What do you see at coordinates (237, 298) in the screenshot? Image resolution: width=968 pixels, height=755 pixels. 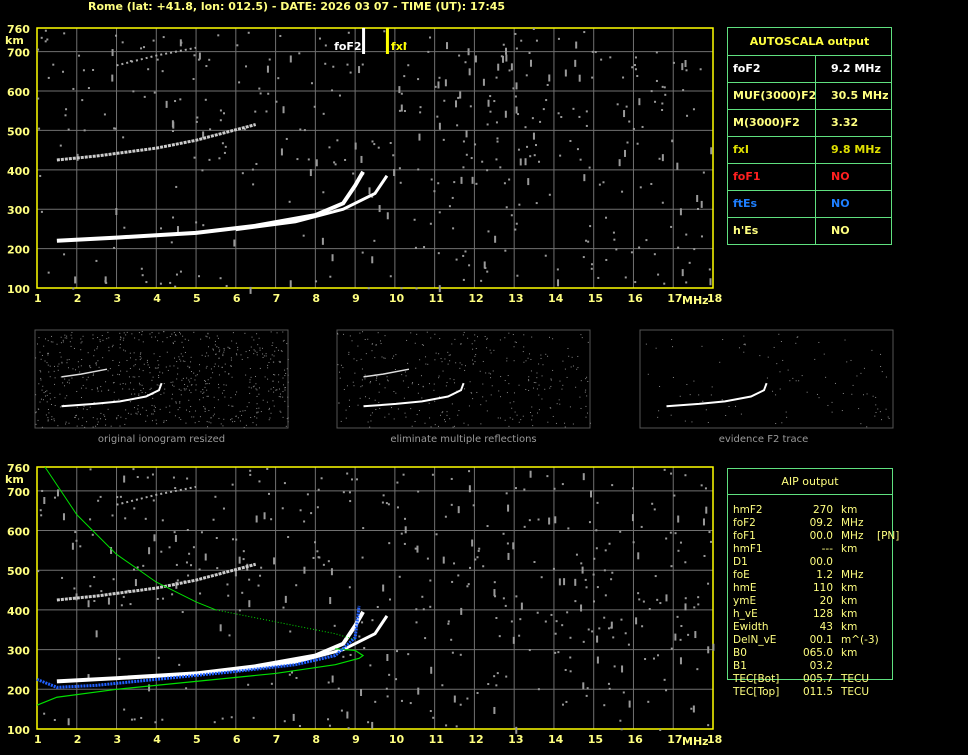 I see `x-tick-label: 6` at bounding box center [237, 298].